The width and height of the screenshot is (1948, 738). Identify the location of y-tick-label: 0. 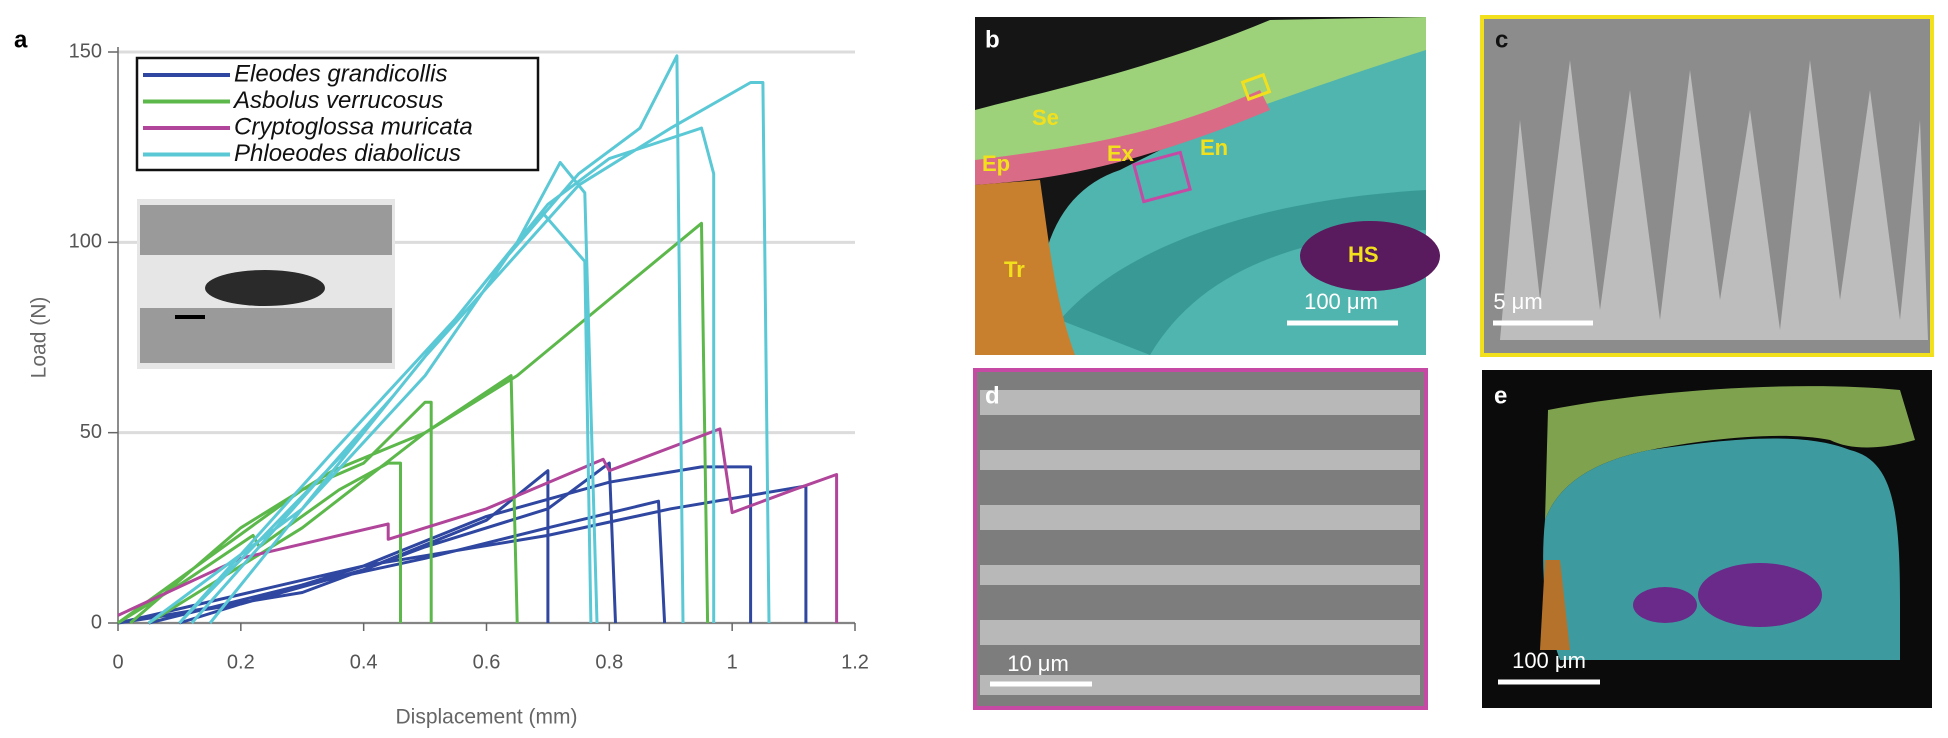
(96, 622).